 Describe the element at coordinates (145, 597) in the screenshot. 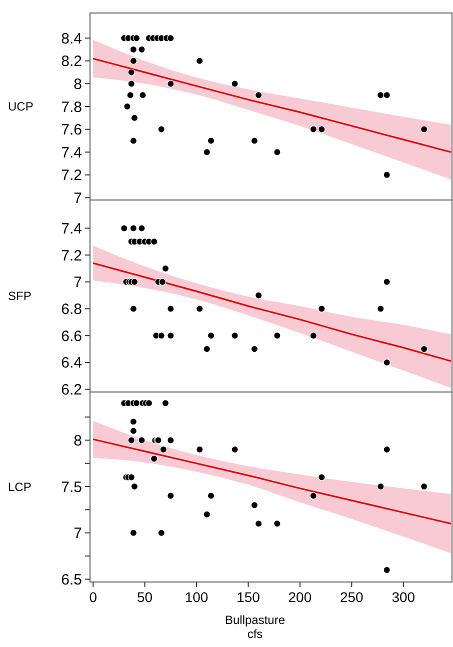

I see `x-tick-label: 50` at that location.